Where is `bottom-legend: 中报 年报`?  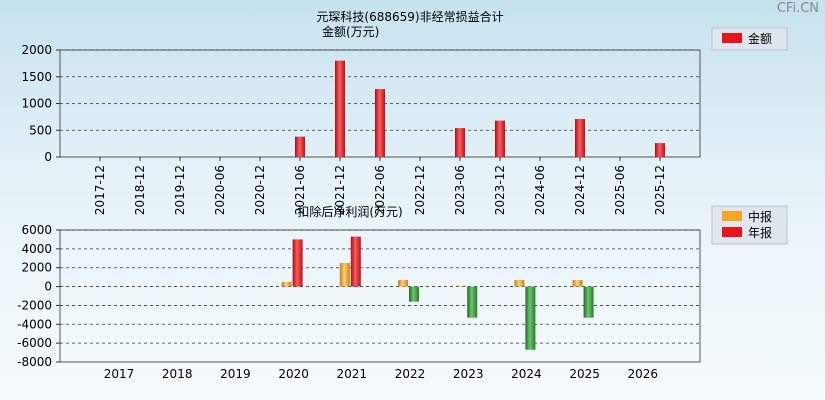
bottom-legend: 中报 年报 is located at coordinates (749, 225).